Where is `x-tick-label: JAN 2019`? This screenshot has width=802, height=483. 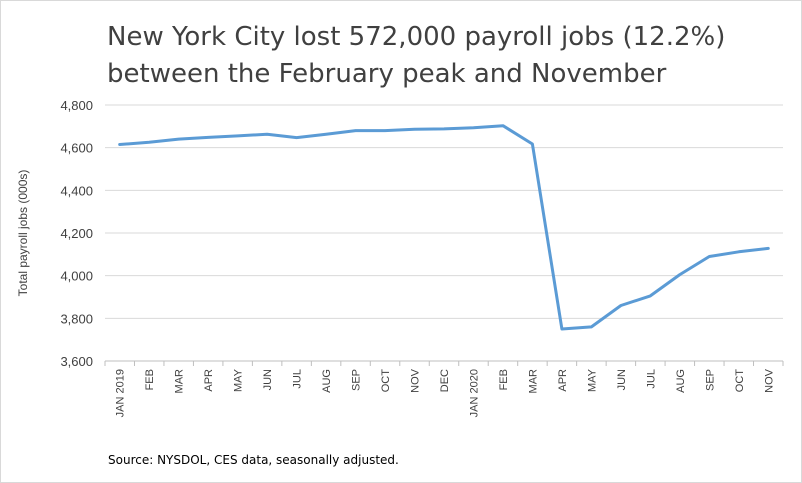
x-tick-label: JAN 2019 is located at coordinates (121, 393).